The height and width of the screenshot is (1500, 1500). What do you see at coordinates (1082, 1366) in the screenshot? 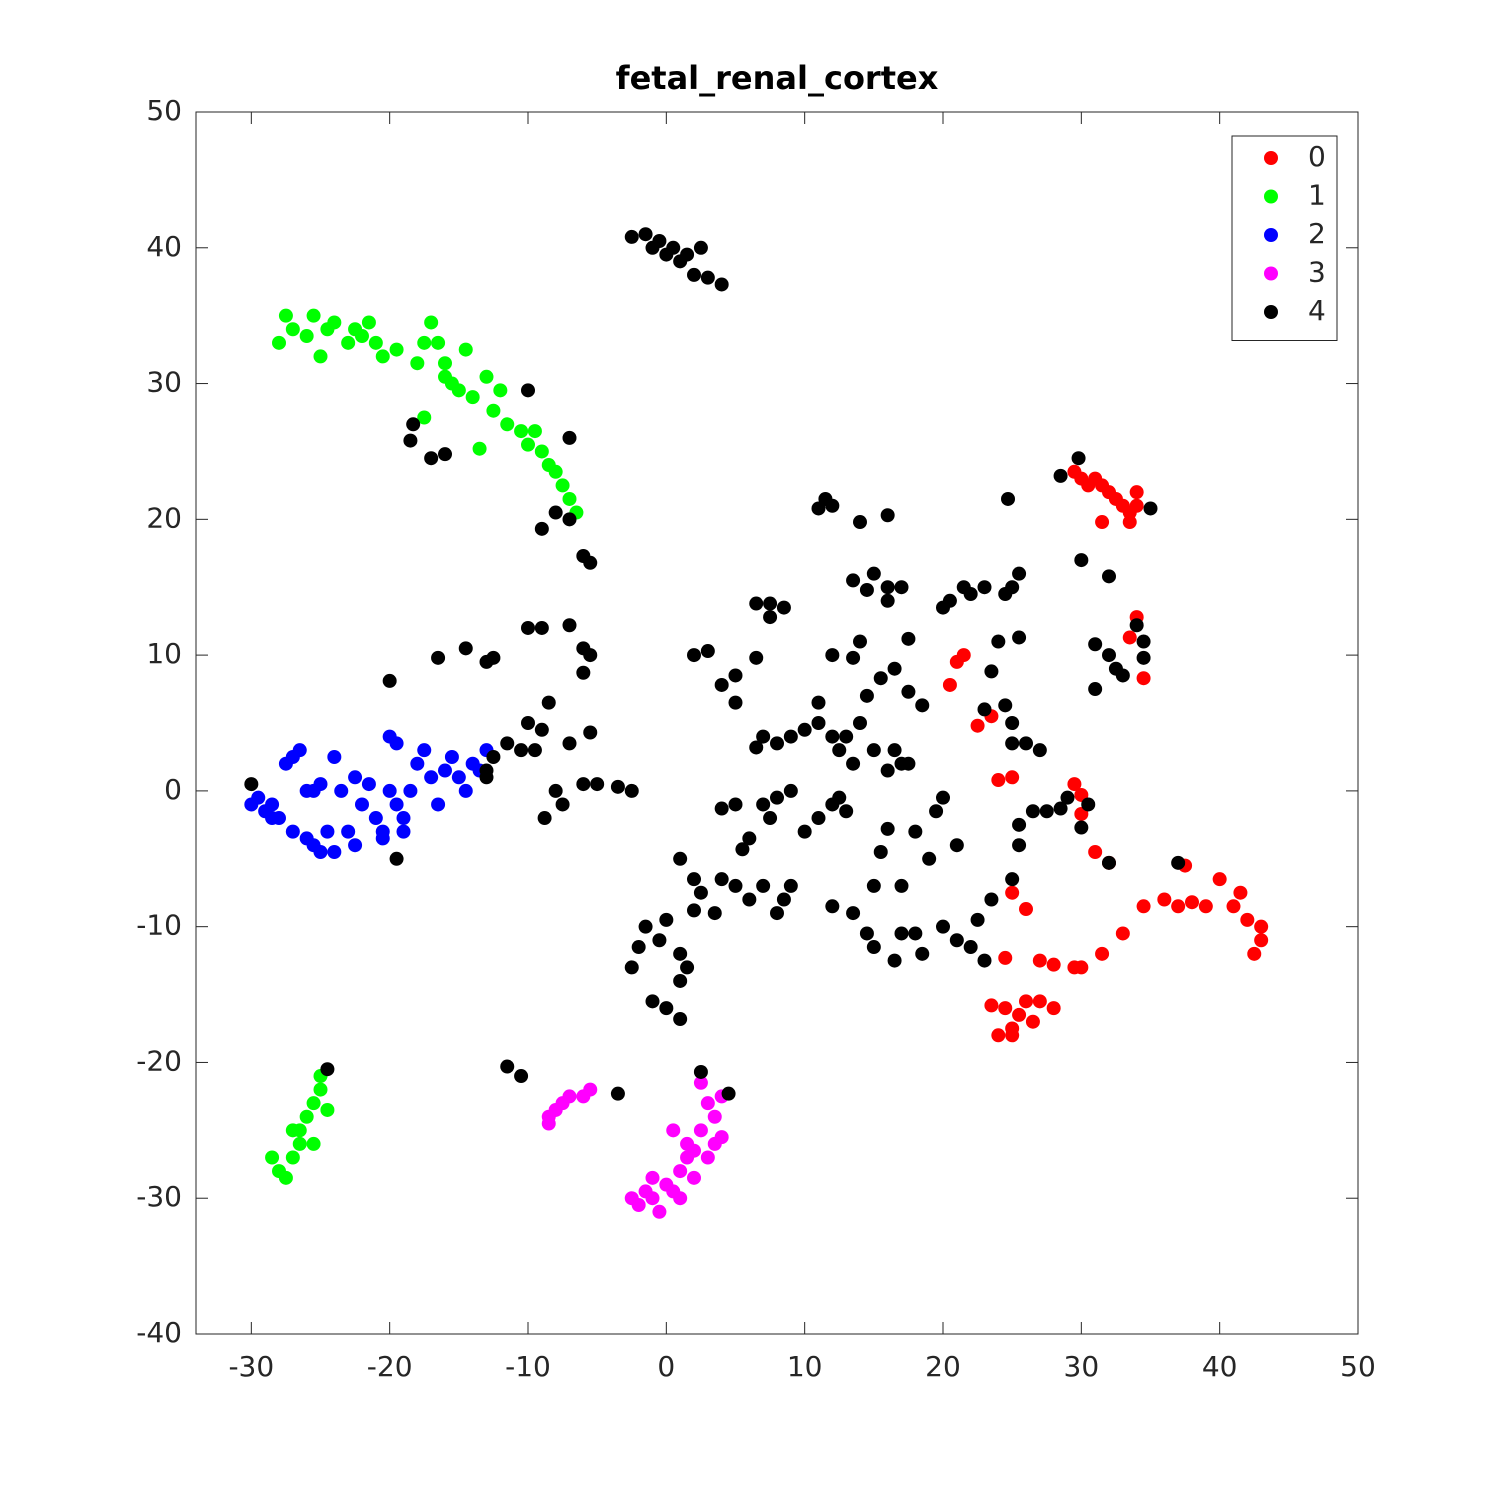
I see `x-tick-label: 30` at bounding box center [1082, 1366].